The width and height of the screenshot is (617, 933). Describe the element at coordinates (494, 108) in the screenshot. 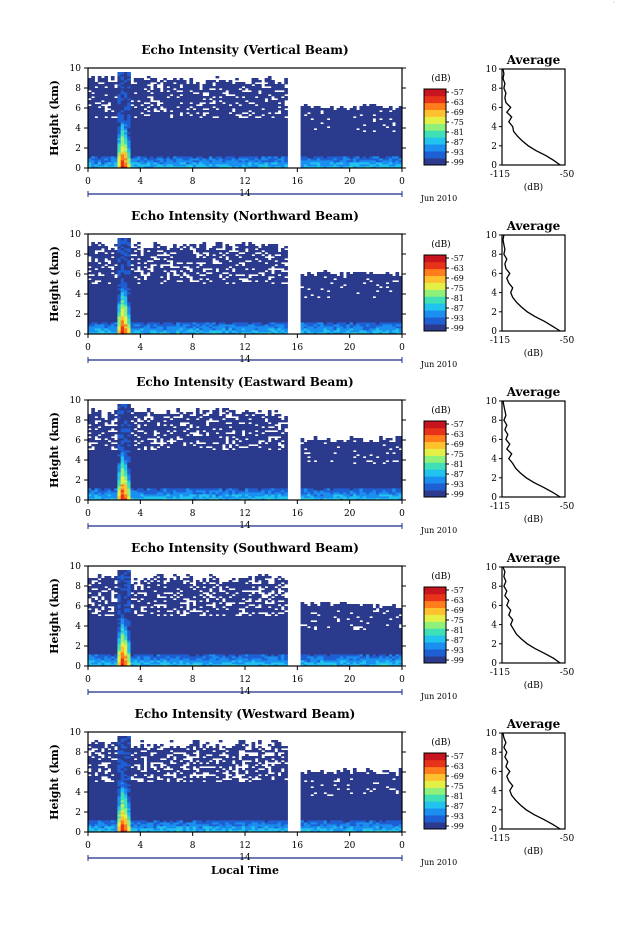

I see `average-y-tick-label: 6` at that location.